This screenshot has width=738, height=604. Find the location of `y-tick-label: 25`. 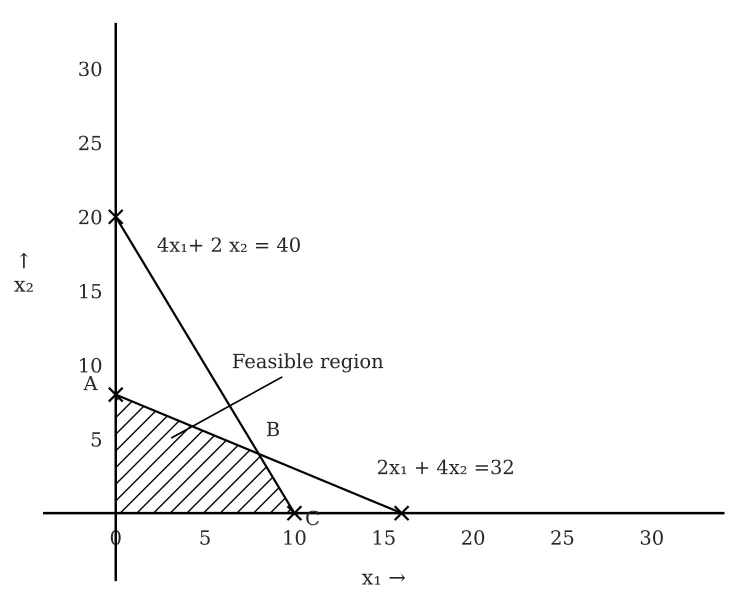

y-tick-label: 25 is located at coordinates (90, 143).